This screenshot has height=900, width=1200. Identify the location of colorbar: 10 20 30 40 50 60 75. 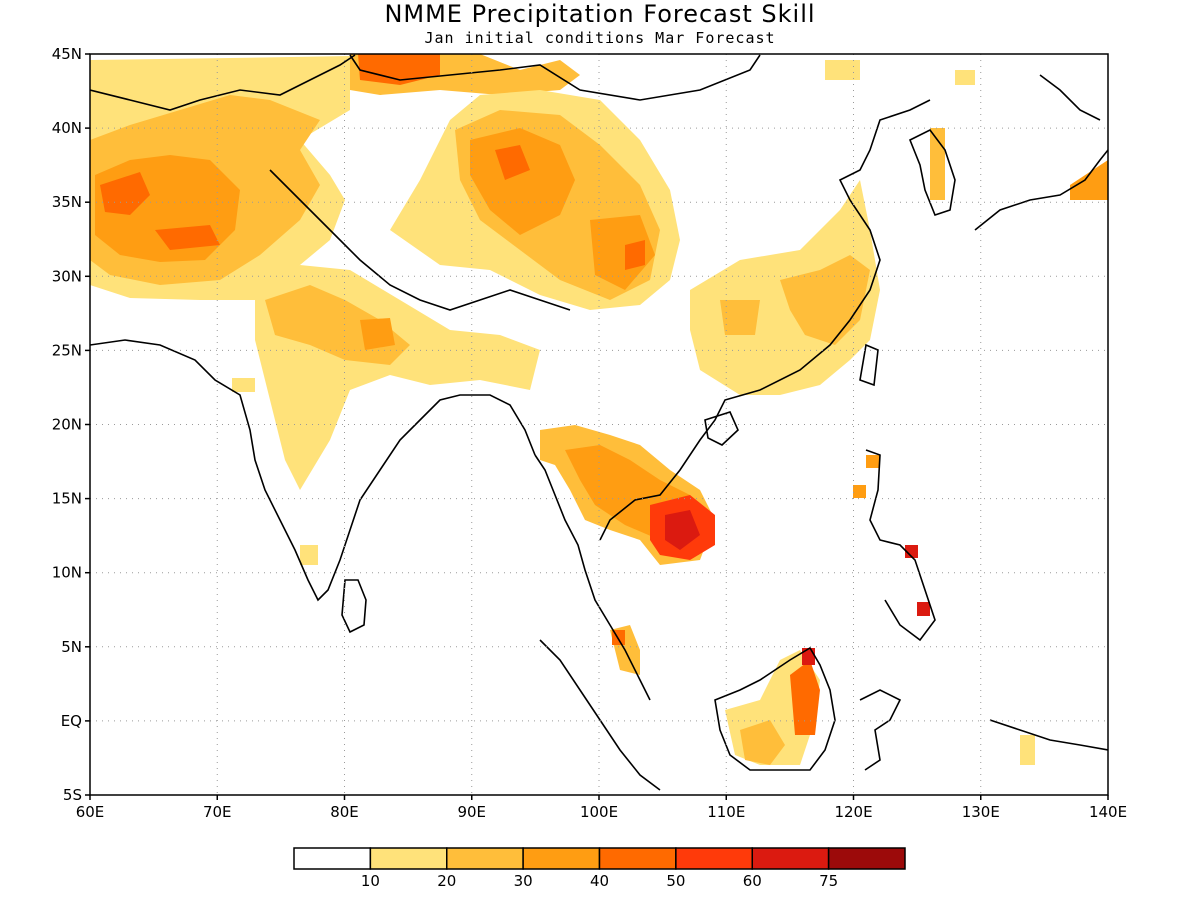
(599, 868).